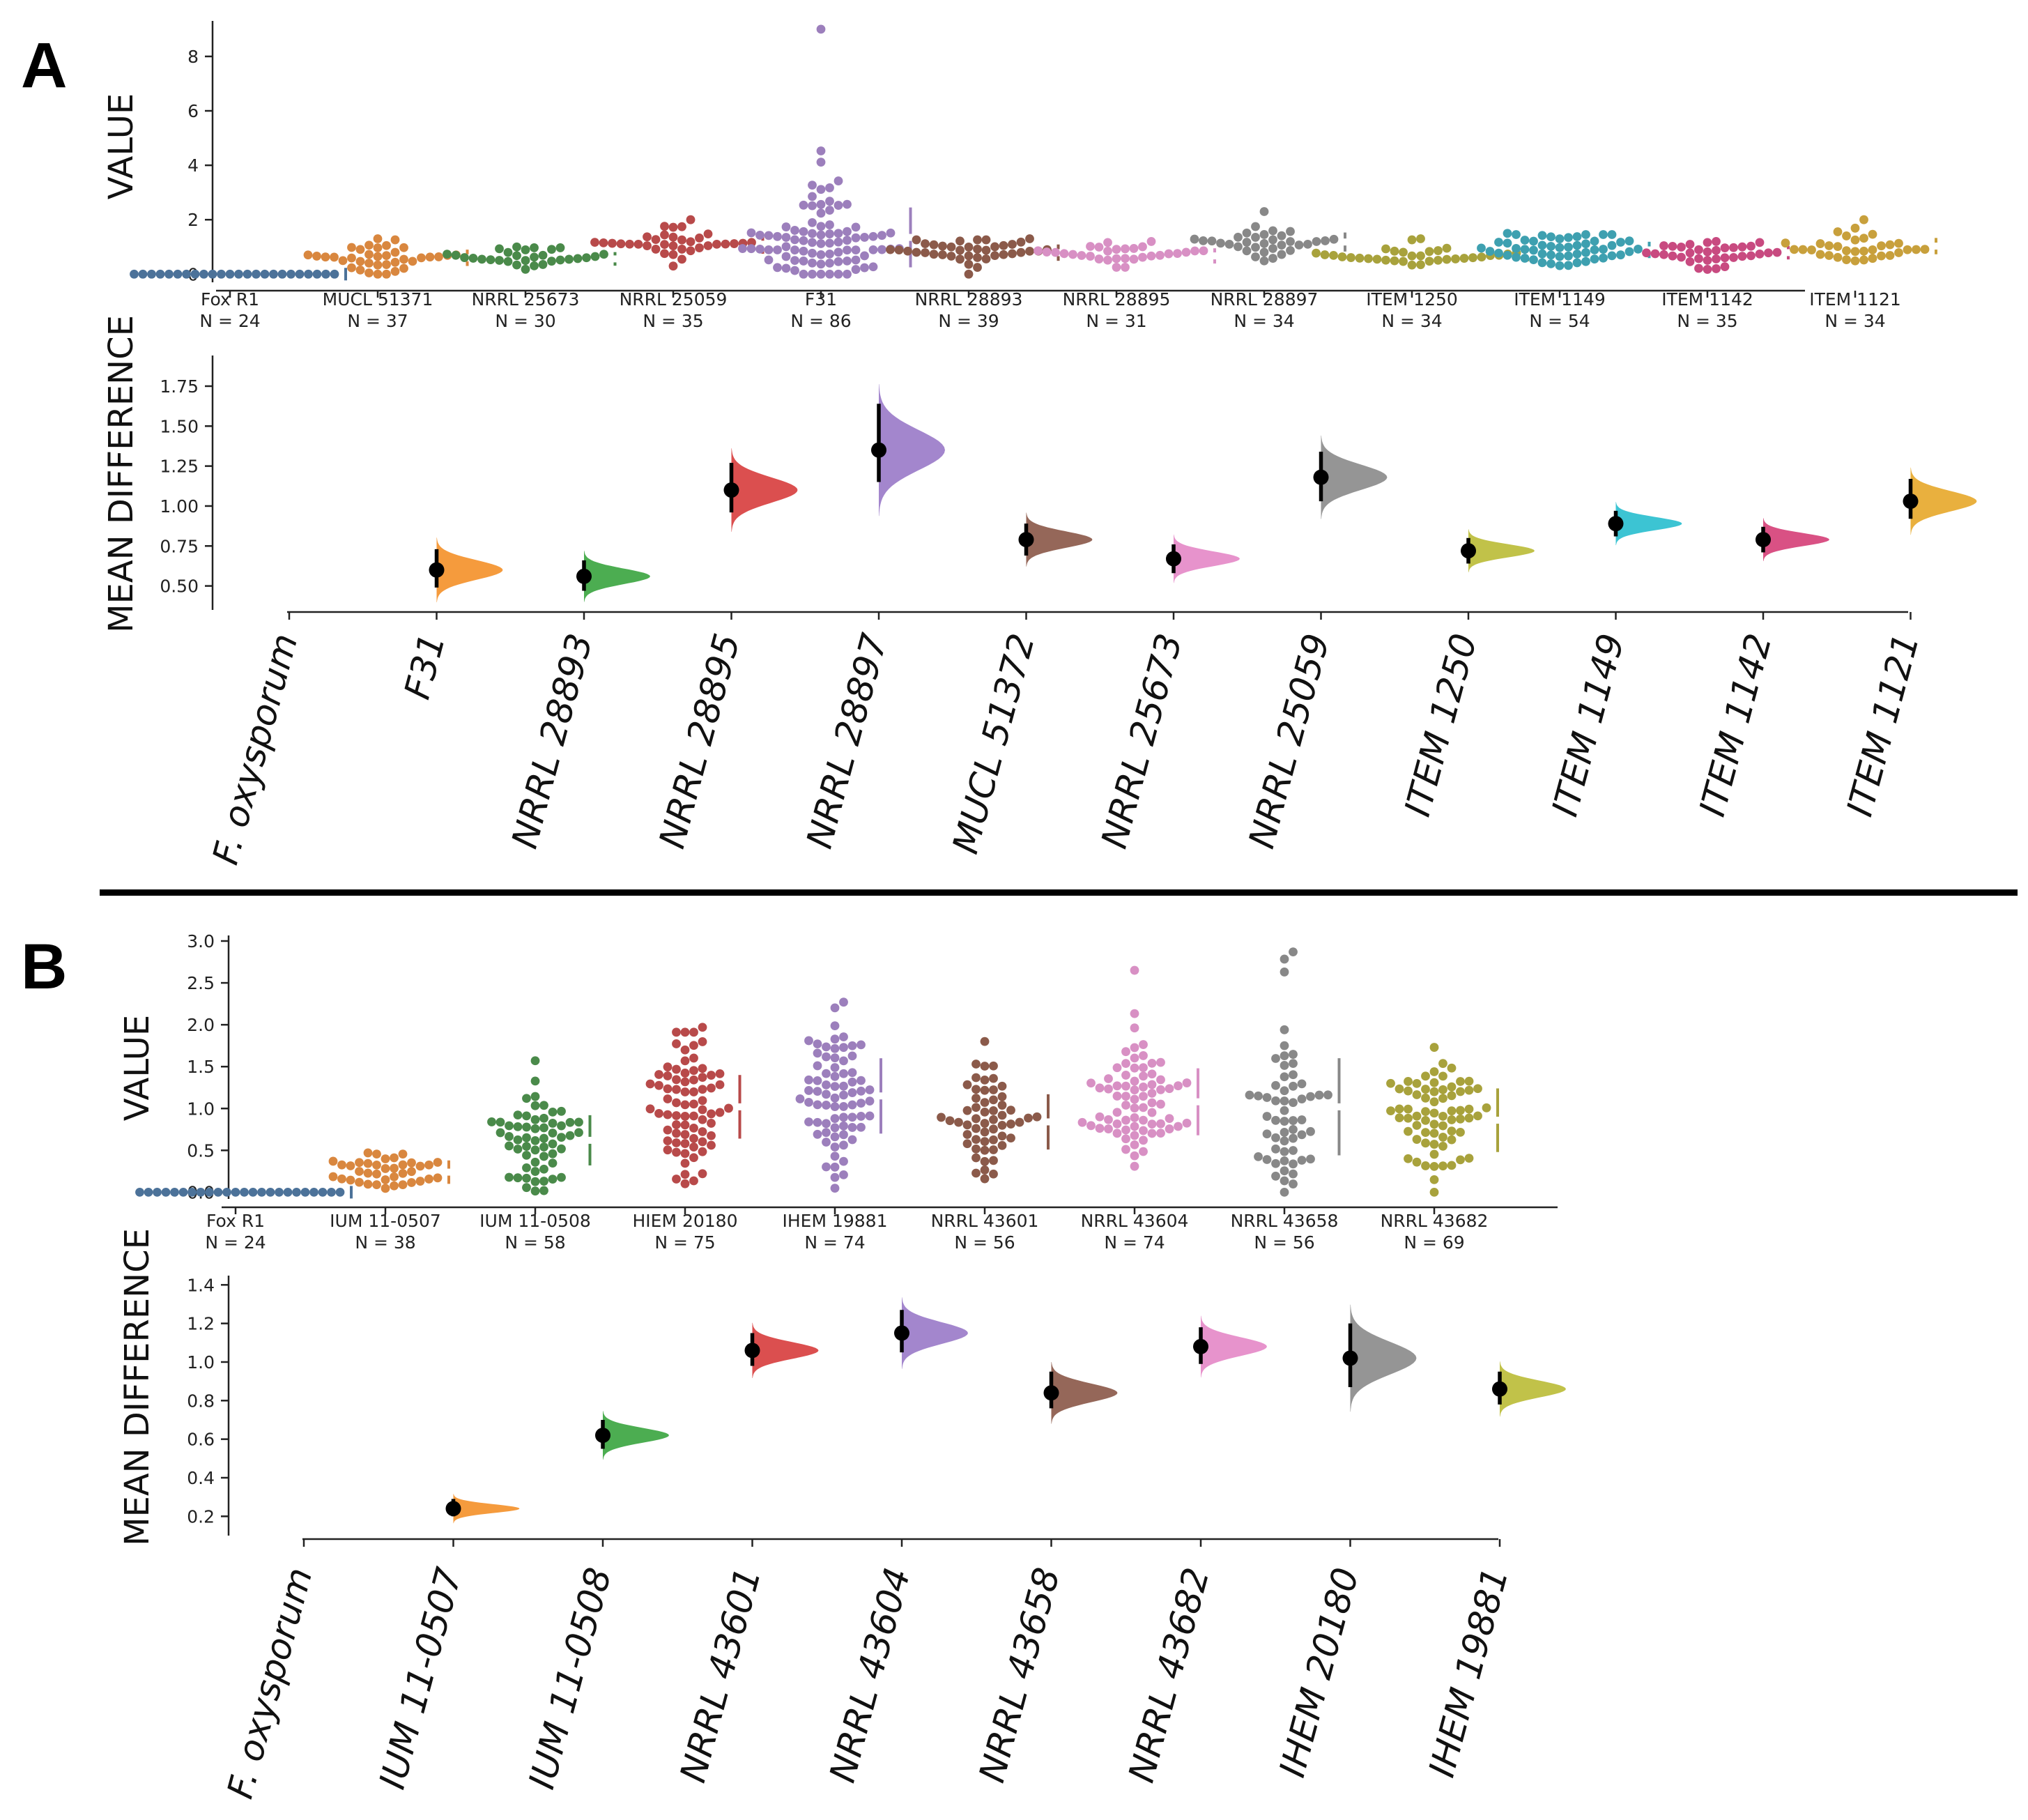 The image size is (2028, 1820). Describe the element at coordinates (684, 1221) in the screenshot. I see `group-name-label: HIEM 20180` at that location.